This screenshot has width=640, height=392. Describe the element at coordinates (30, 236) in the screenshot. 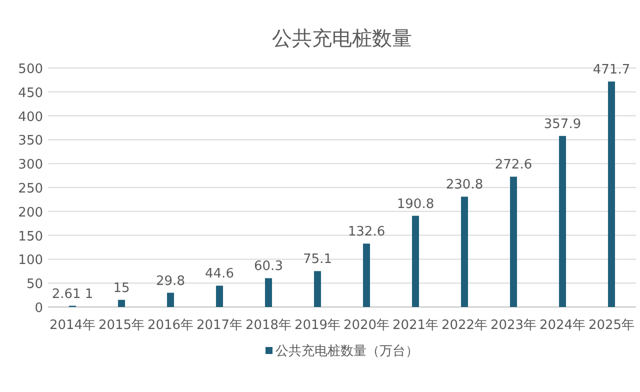

I see `y-tick-label: 150` at that location.